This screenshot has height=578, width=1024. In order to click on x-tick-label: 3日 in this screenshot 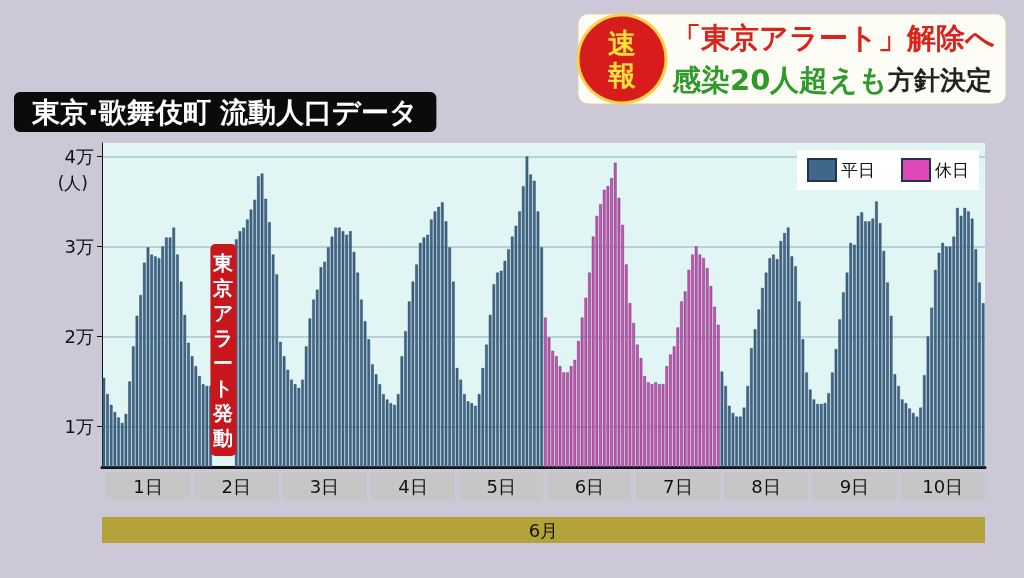, I will do `click(324, 486)`.